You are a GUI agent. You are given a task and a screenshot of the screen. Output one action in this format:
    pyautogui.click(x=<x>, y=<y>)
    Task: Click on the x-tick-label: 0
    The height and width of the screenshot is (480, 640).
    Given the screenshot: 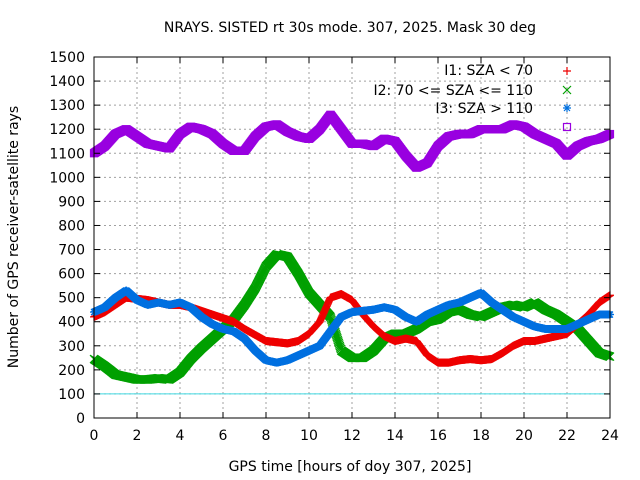 What is the action you would take?
    pyautogui.click(x=94, y=436)
    